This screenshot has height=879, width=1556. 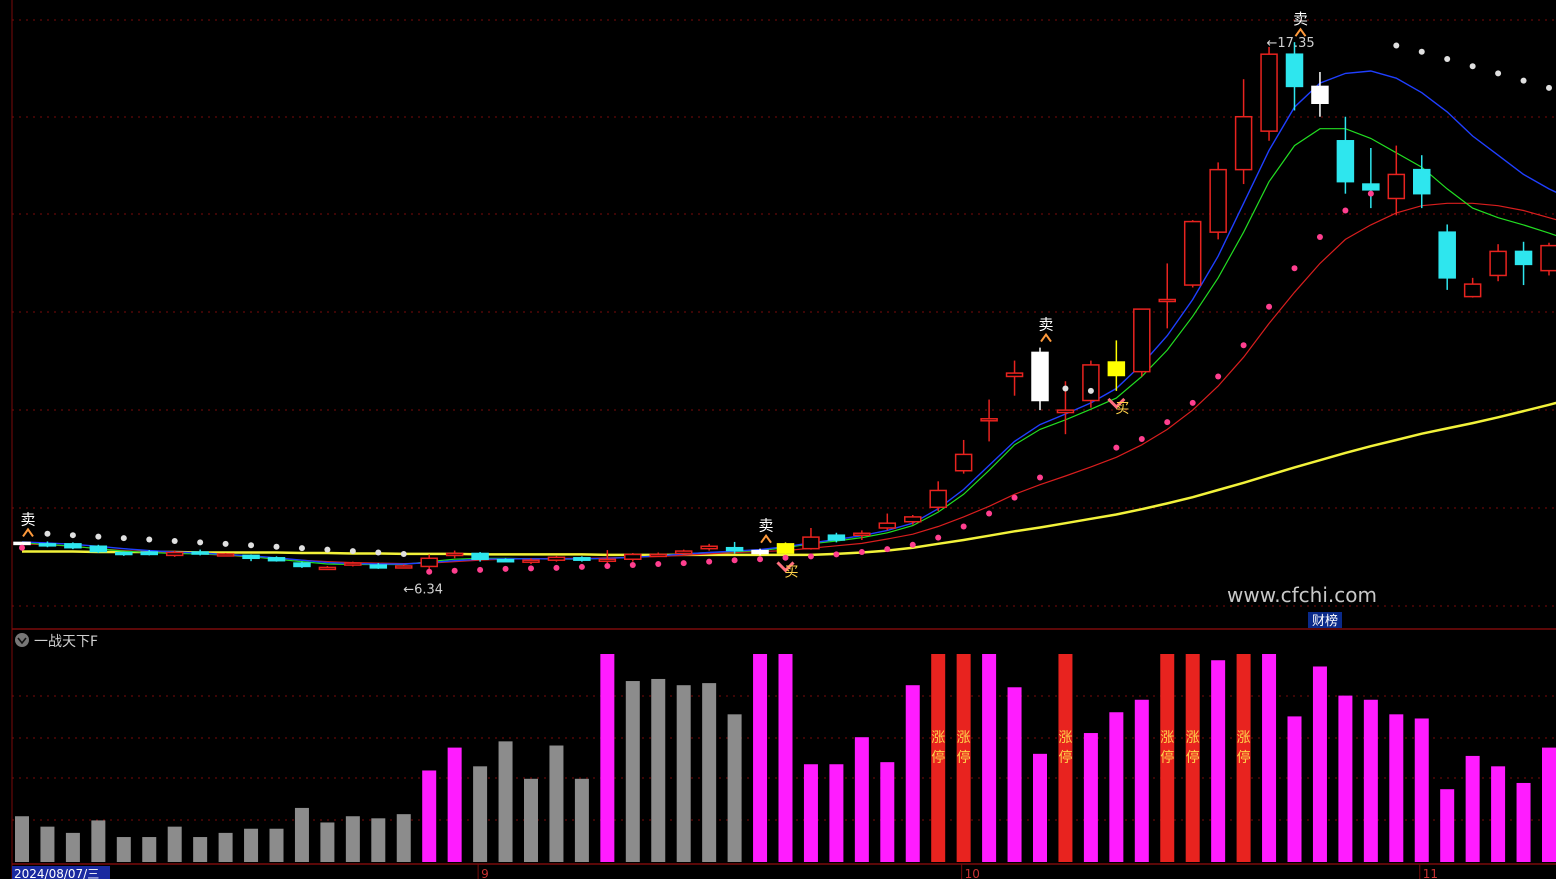 What do you see at coordinates (56, 873) in the screenshot?
I see `date-label: 2024/08/07/三` at bounding box center [56, 873].